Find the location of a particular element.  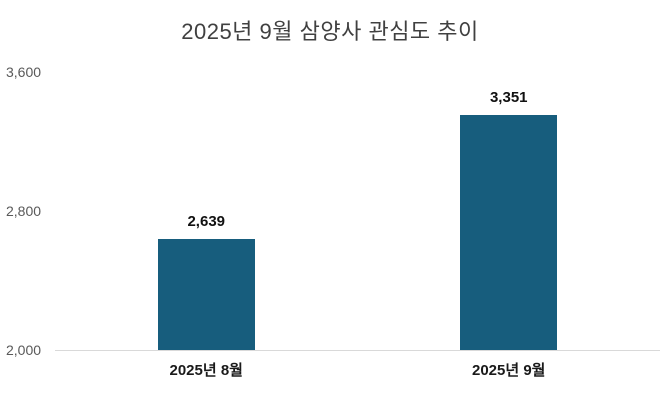

y-axis-tick-label: 2,800 is located at coordinates (24, 211).